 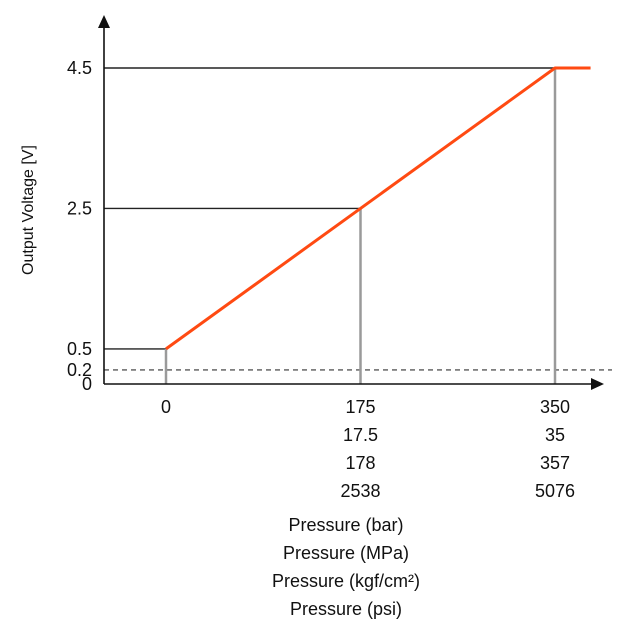 What do you see at coordinates (555, 435) in the screenshot?
I see `x-tick-label: 35` at bounding box center [555, 435].